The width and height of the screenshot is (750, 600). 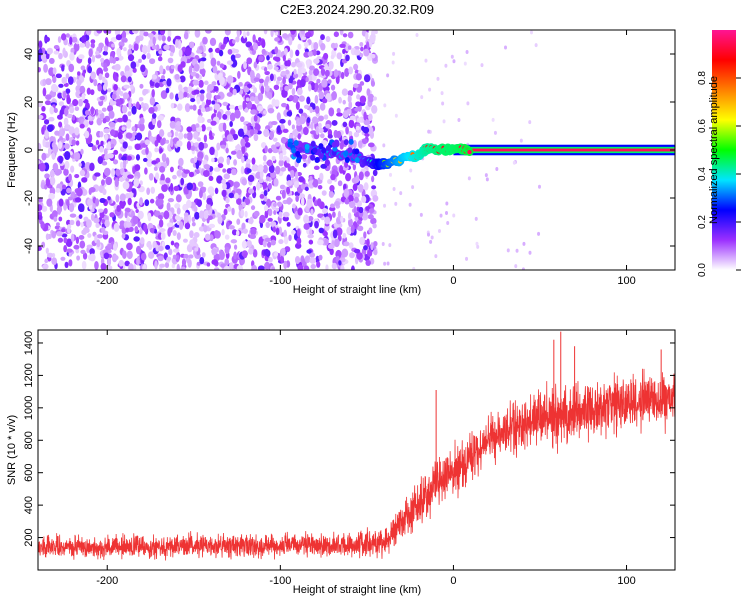 What do you see at coordinates (29, 440) in the screenshot?
I see `snr-ytick-label: 800` at bounding box center [29, 440].